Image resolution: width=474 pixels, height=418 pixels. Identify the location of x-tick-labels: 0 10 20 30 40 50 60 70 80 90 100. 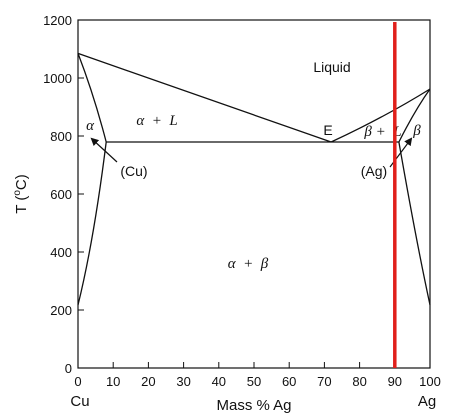
(257, 381).